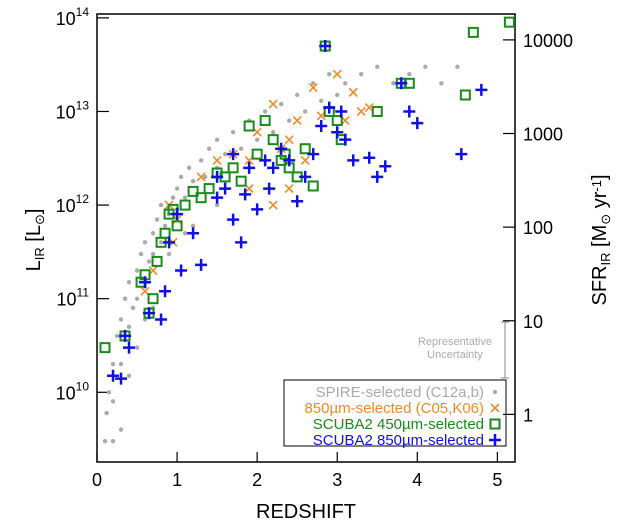 This screenshot has width=623, height=527. What do you see at coordinates (39, 219) in the screenshot?
I see `label-part: ⊙` at bounding box center [39, 219].